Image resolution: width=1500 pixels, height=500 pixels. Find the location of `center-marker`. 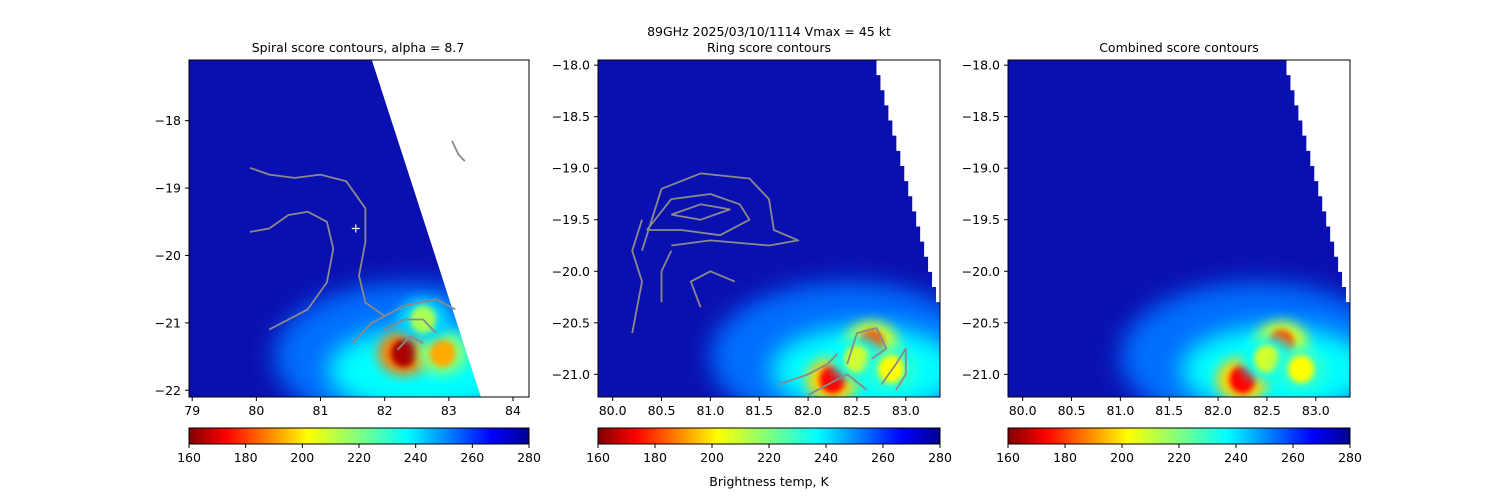

center-marker is located at coordinates (355, 228).